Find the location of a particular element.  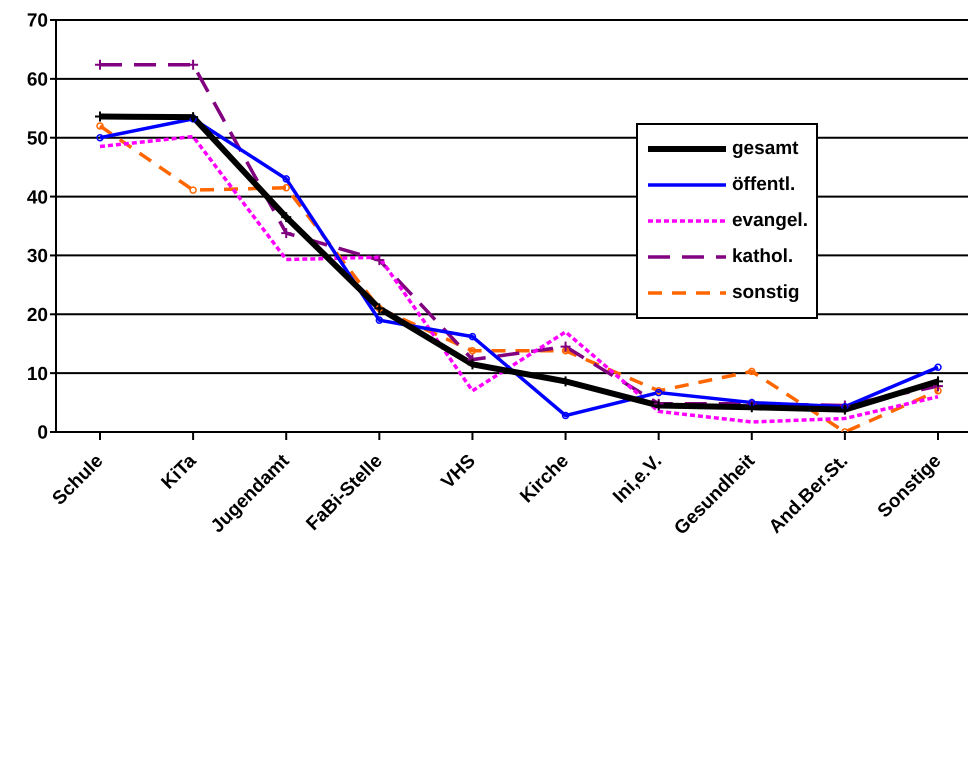

x-tick-label: VHS is located at coordinates (458, 472).